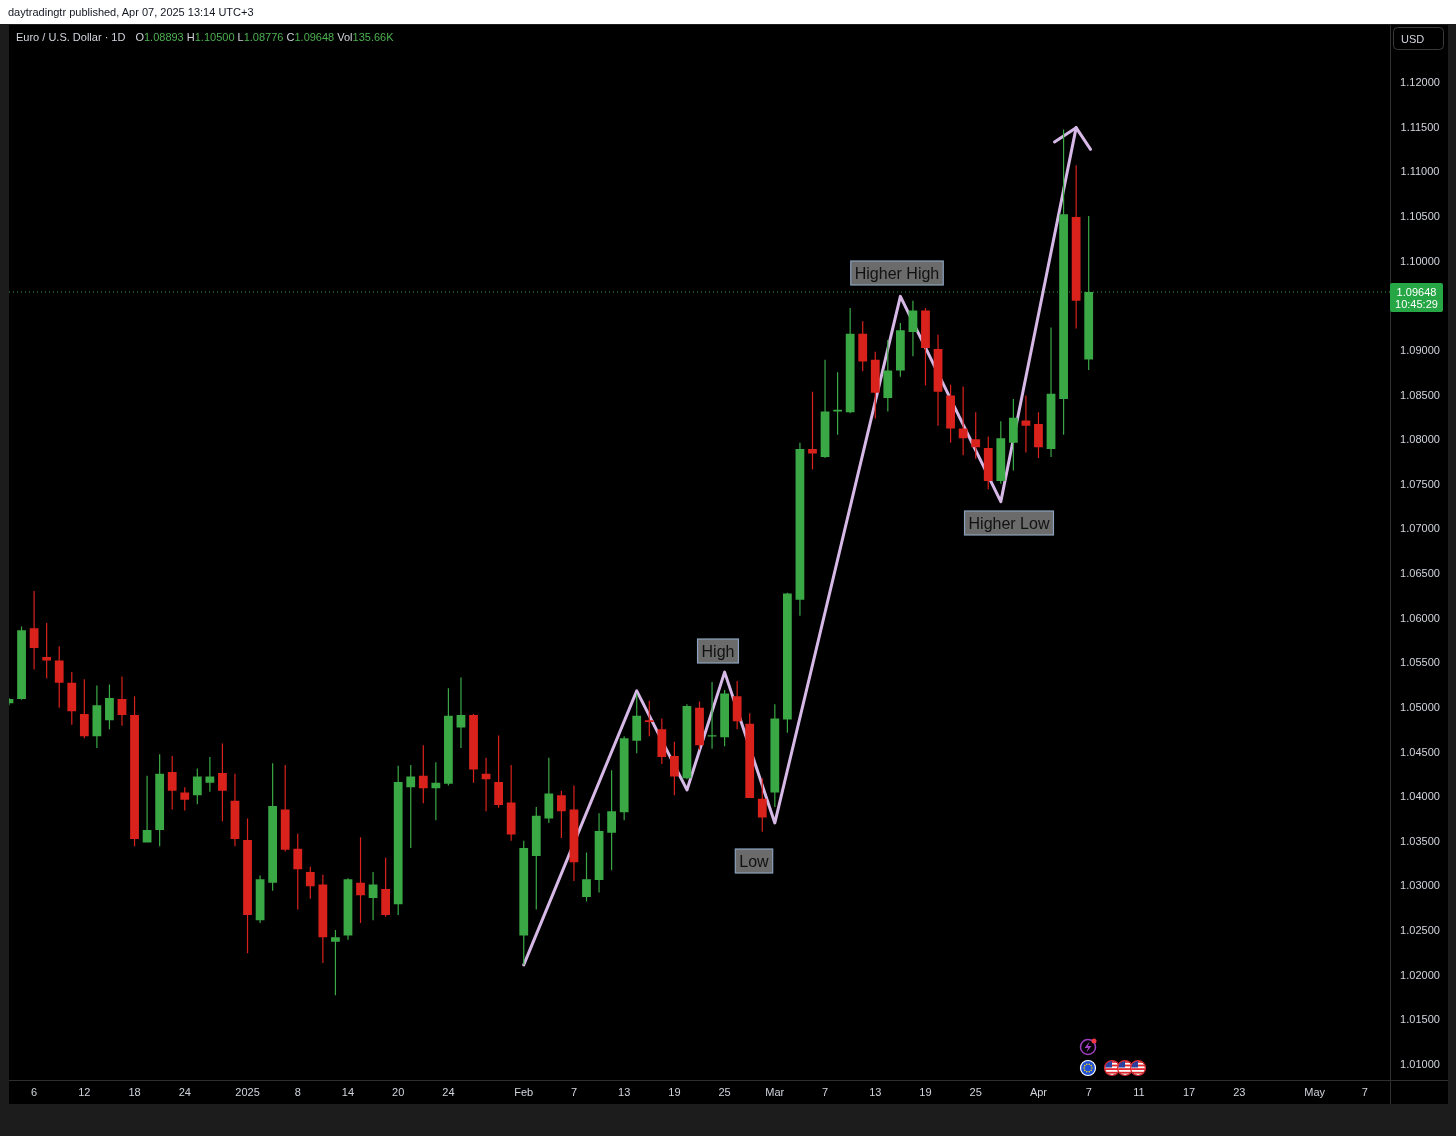 Image resolution: width=1456 pixels, height=1136 pixels. What do you see at coordinates (1420, 751) in the screenshot?
I see `y-tick-label: 1.04500` at bounding box center [1420, 751].